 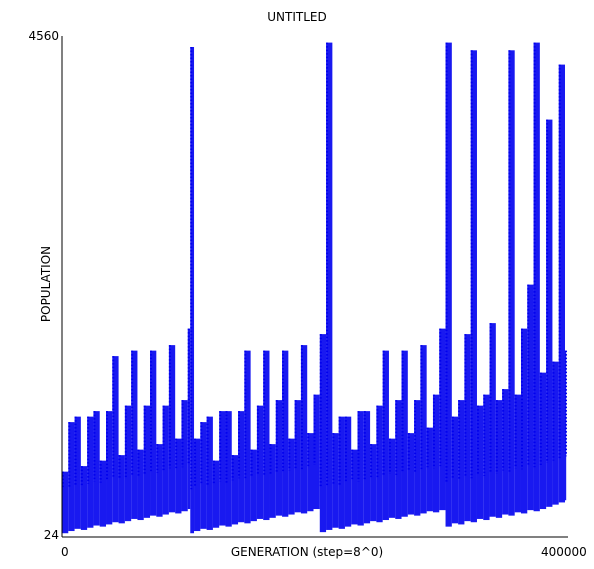 I want to click on x-tick-label-max: 400000, so click(x=564, y=552).